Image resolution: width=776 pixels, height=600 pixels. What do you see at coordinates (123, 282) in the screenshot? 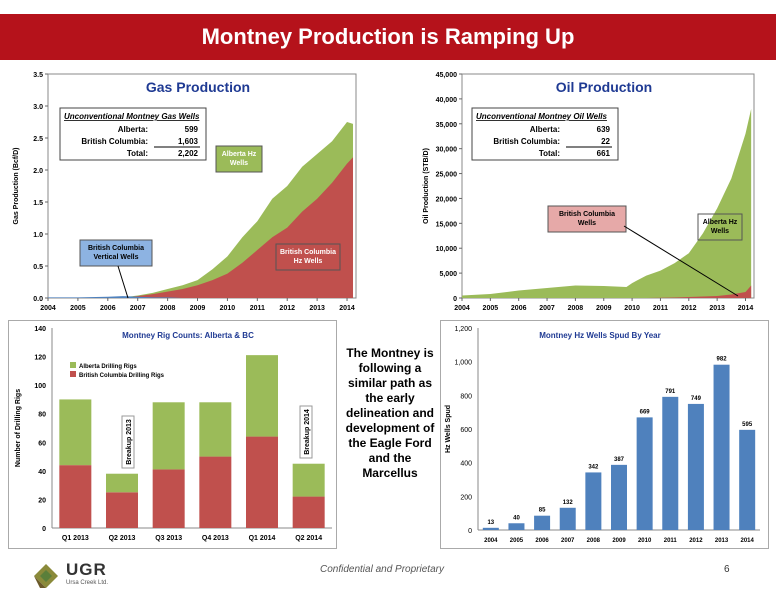
I see `annotation-arrow` at bounding box center [123, 282].